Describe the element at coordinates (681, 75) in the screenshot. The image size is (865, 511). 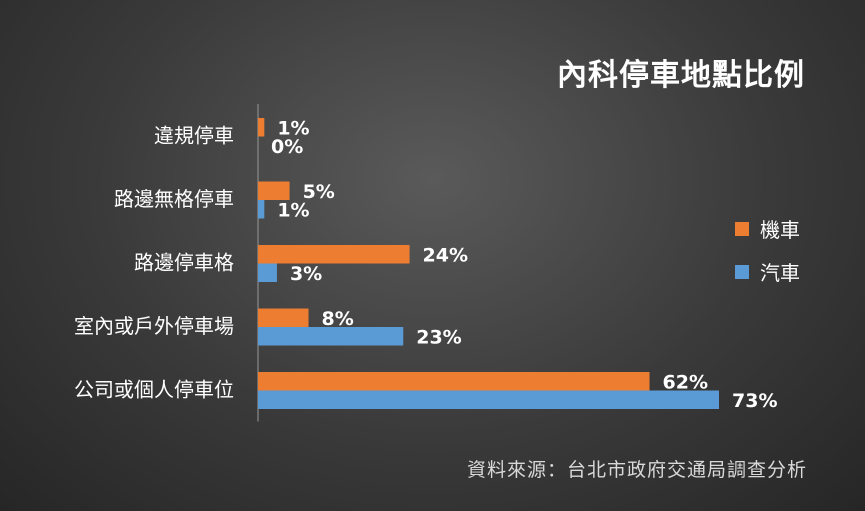
I see `chart-title: 內科停車地點比例` at that location.